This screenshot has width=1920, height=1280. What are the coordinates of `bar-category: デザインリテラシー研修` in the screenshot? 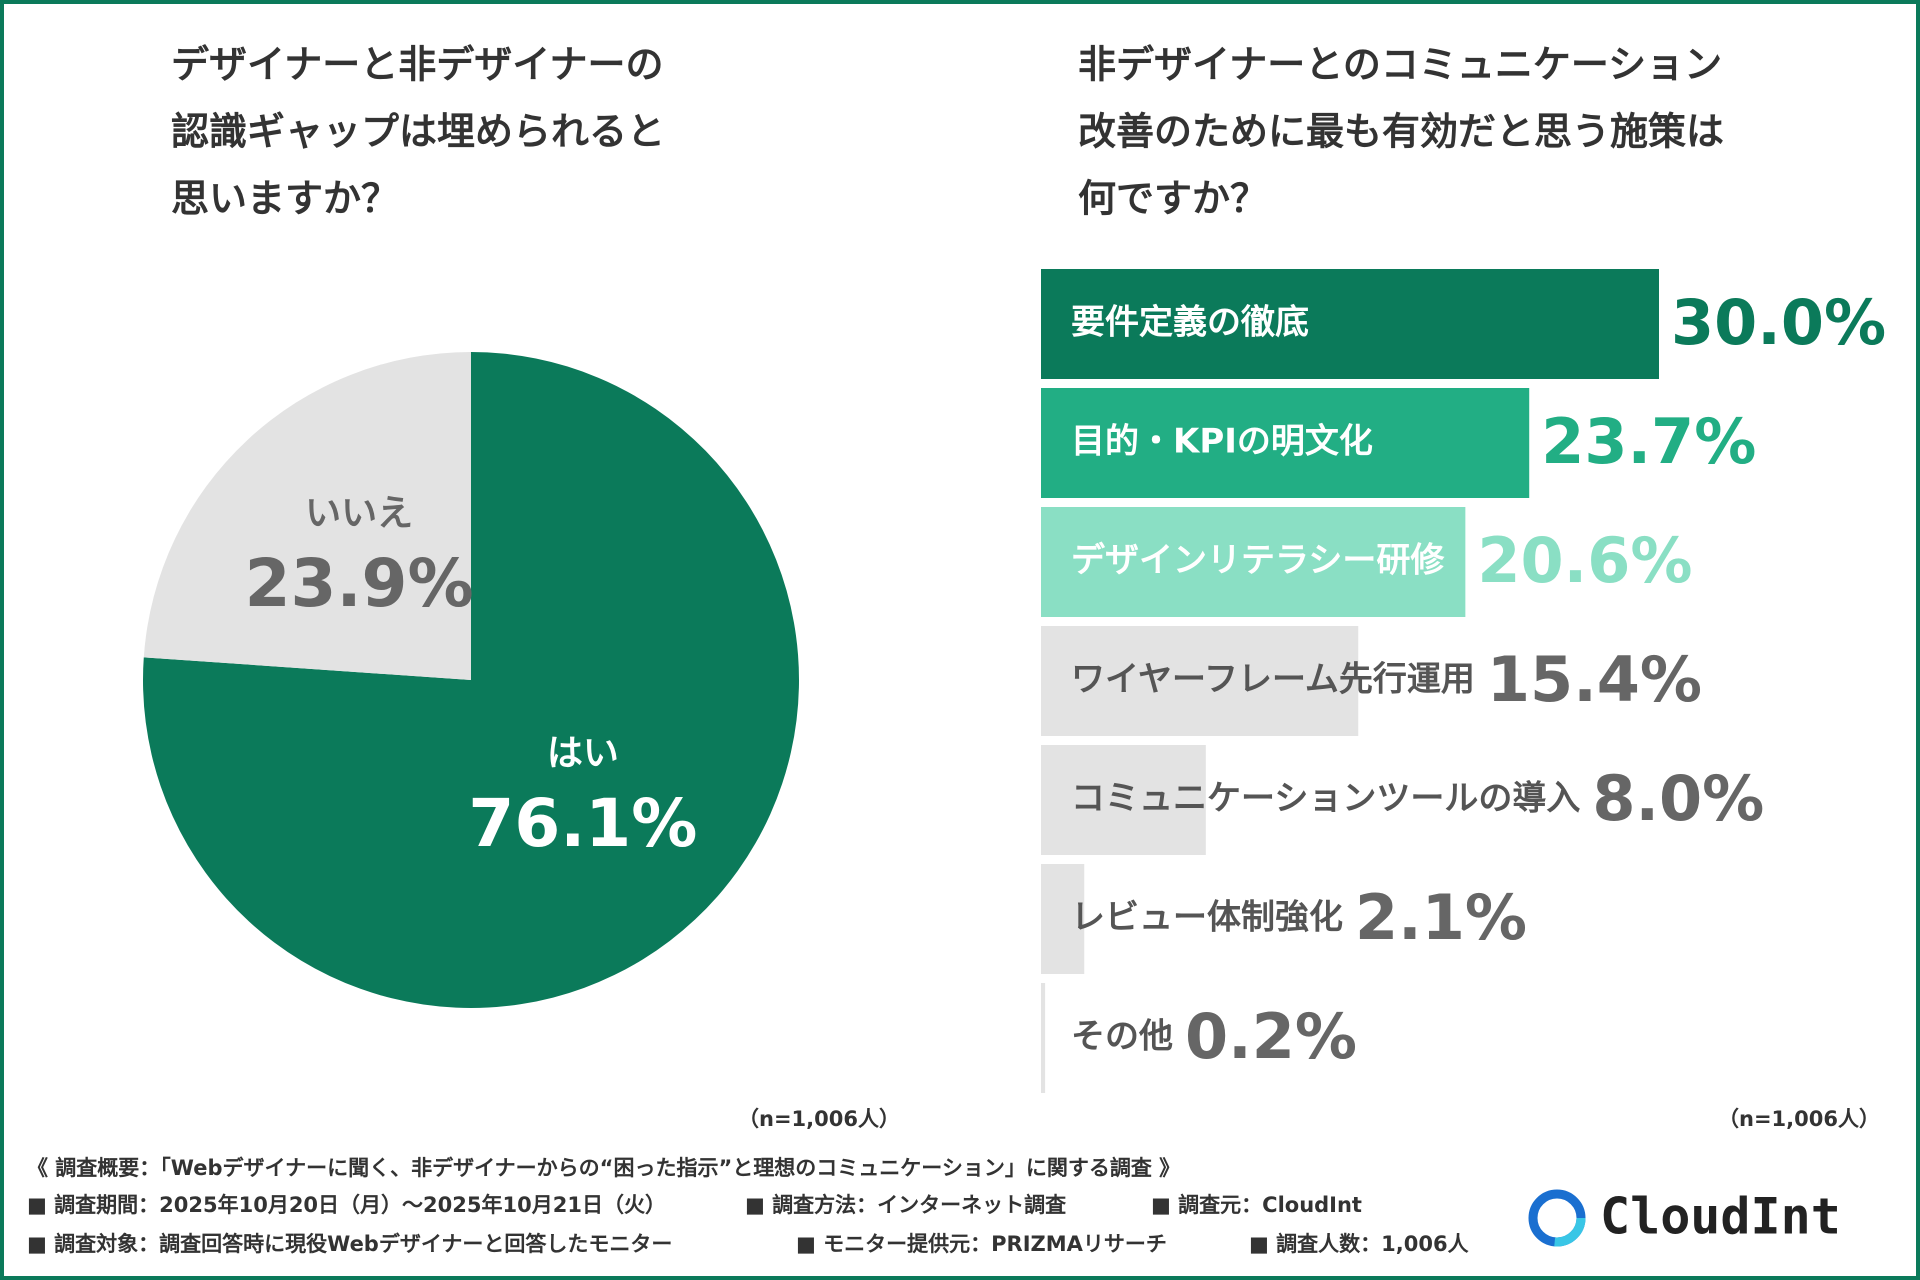 It's located at (1258, 561).